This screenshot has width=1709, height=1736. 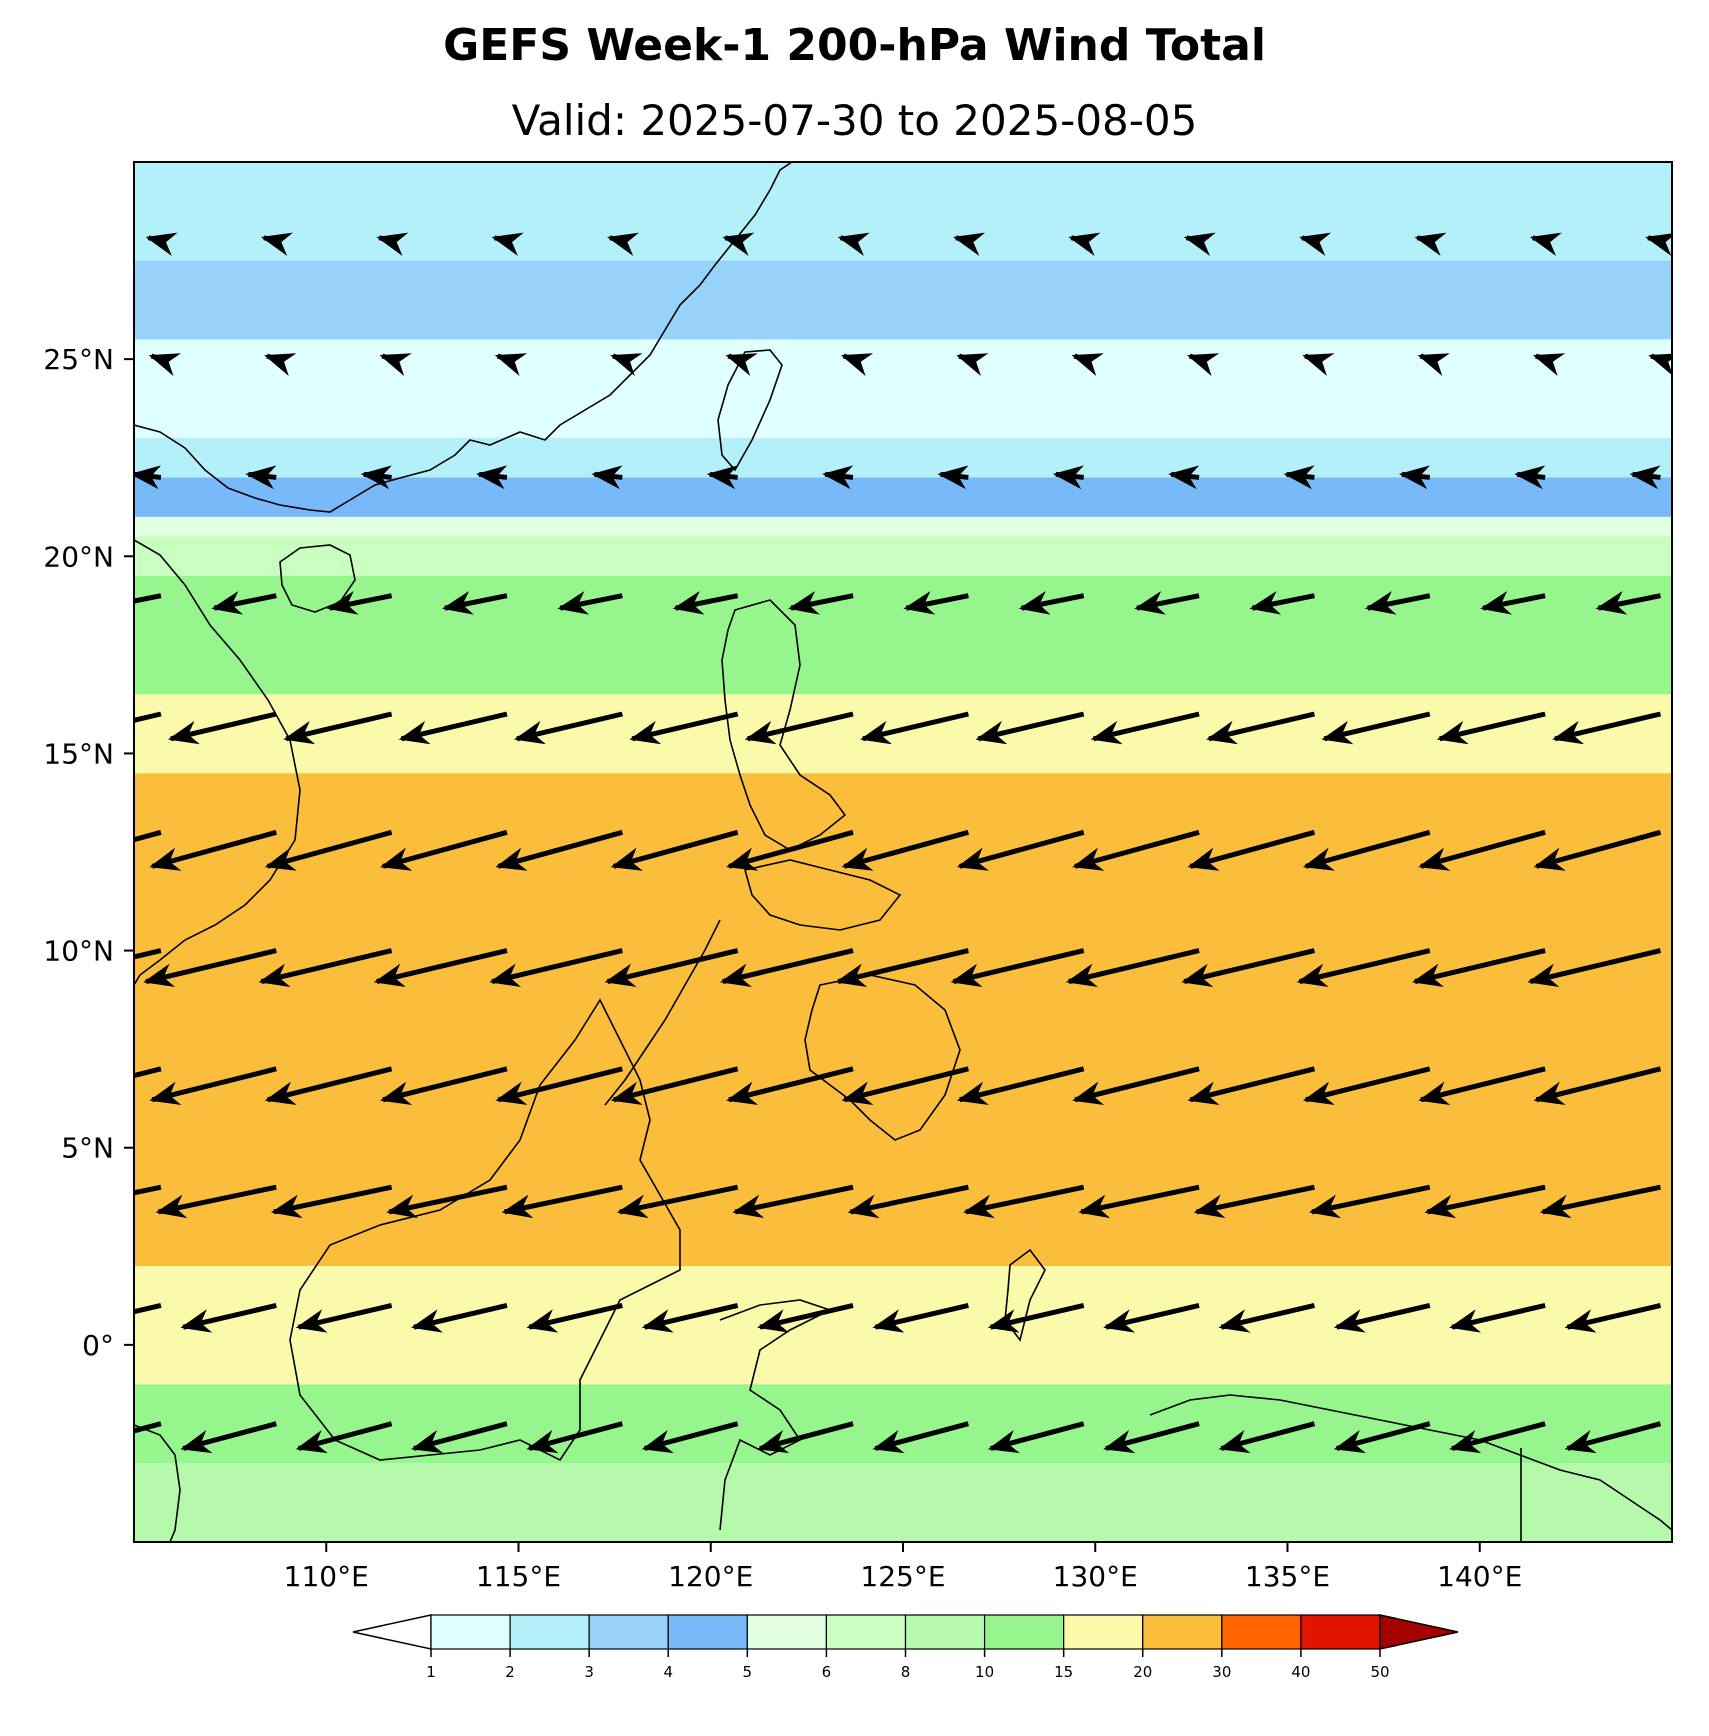 I want to click on colorbar-label-1: 2, so click(x=510, y=1672).